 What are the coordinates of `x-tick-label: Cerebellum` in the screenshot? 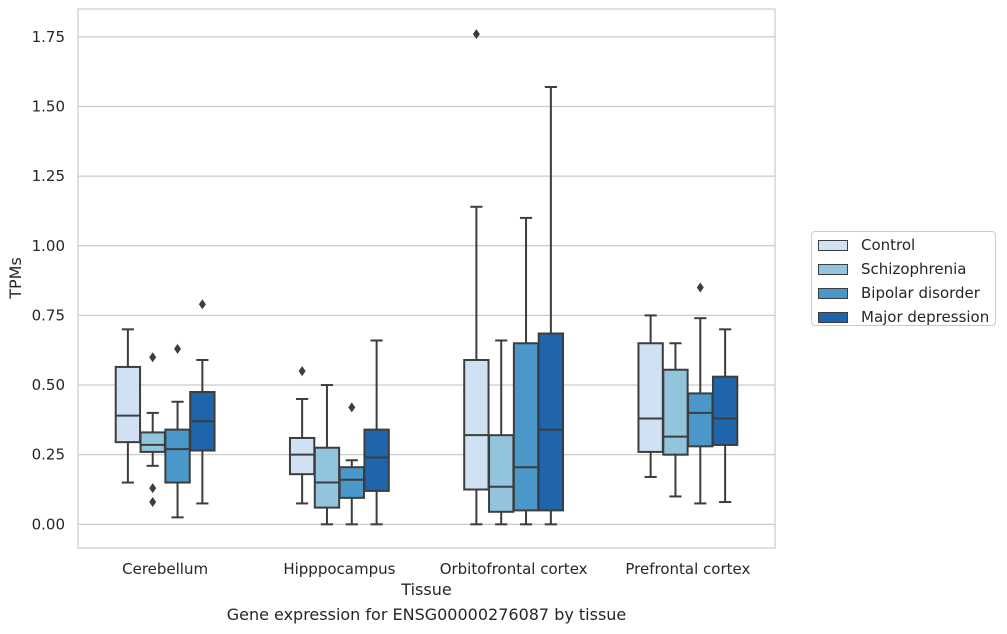 It's located at (165, 569).